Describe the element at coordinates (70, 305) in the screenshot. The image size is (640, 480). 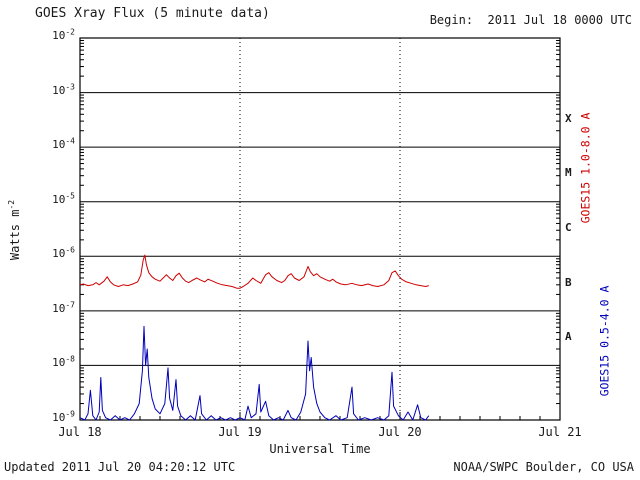
I see `y-tick-exponent: -7` at that location.